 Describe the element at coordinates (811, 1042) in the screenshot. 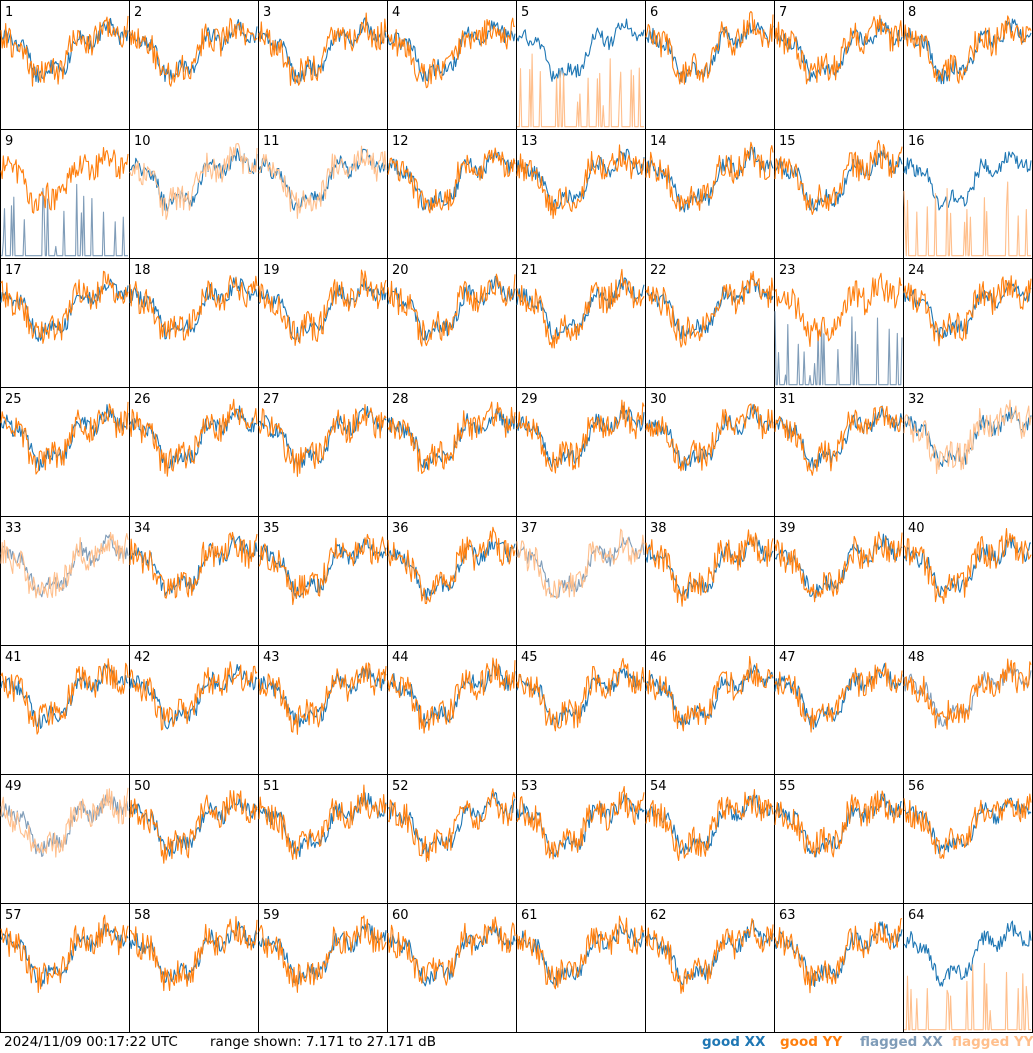

I see `legend-good-yy: good YY` at that location.